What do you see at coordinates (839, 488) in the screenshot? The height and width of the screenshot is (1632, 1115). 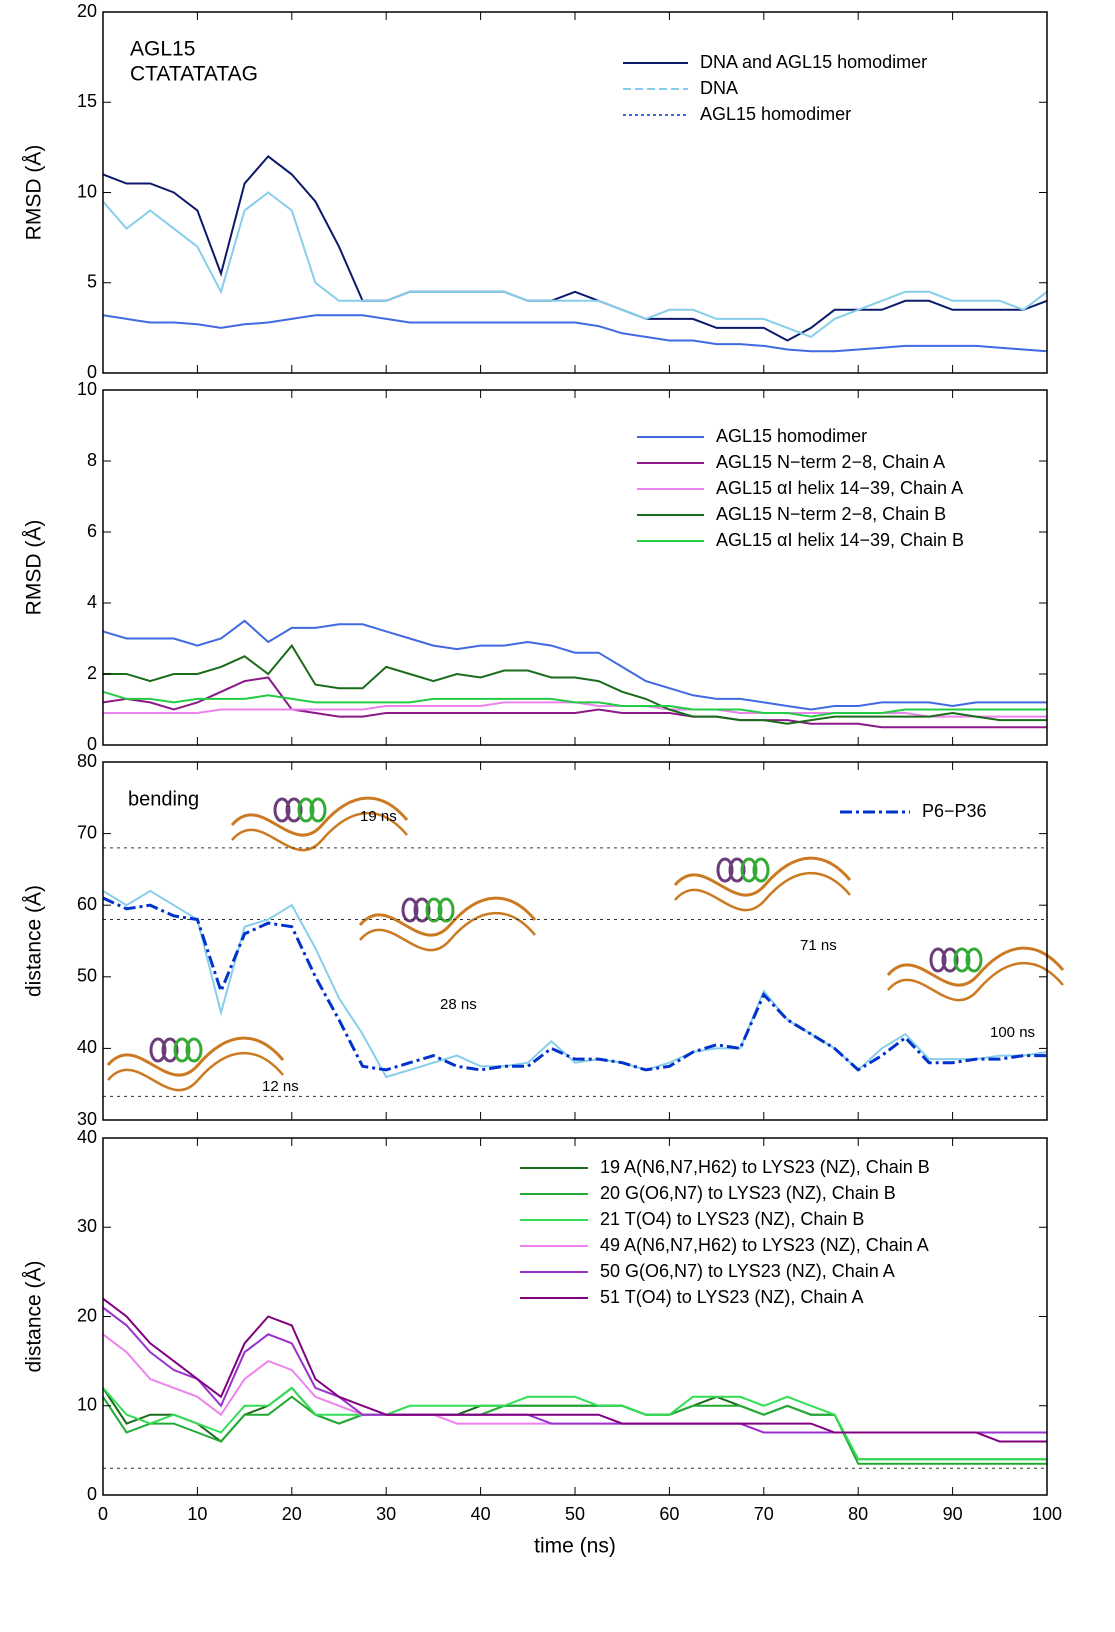 I see `legend-label: AGL15 αI helix 14−39, Chain A` at bounding box center [839, 488].